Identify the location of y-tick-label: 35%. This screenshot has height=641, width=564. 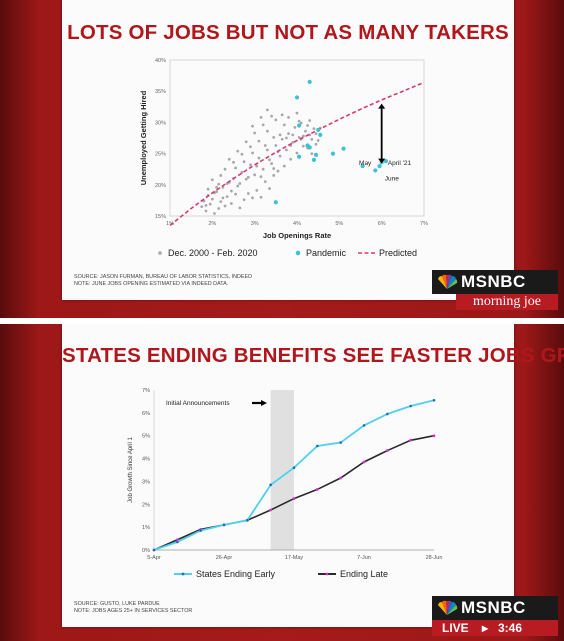
(160, 92).